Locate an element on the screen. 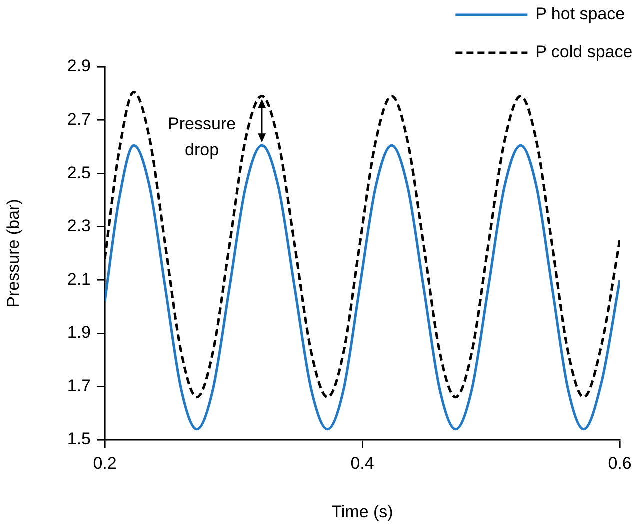 The width and height of the screenshot is (639, 527). y-tick-label: 2.3 is located at coordinates (79, 226).